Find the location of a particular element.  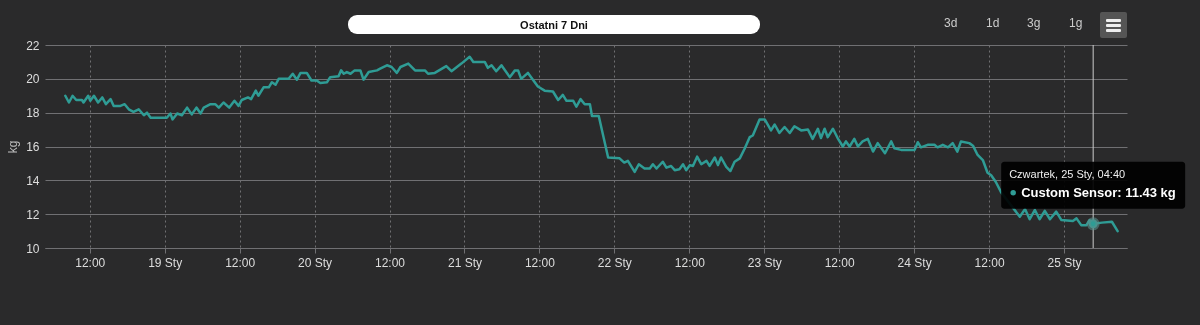

text: 3d is located at coordinates (951, 23).